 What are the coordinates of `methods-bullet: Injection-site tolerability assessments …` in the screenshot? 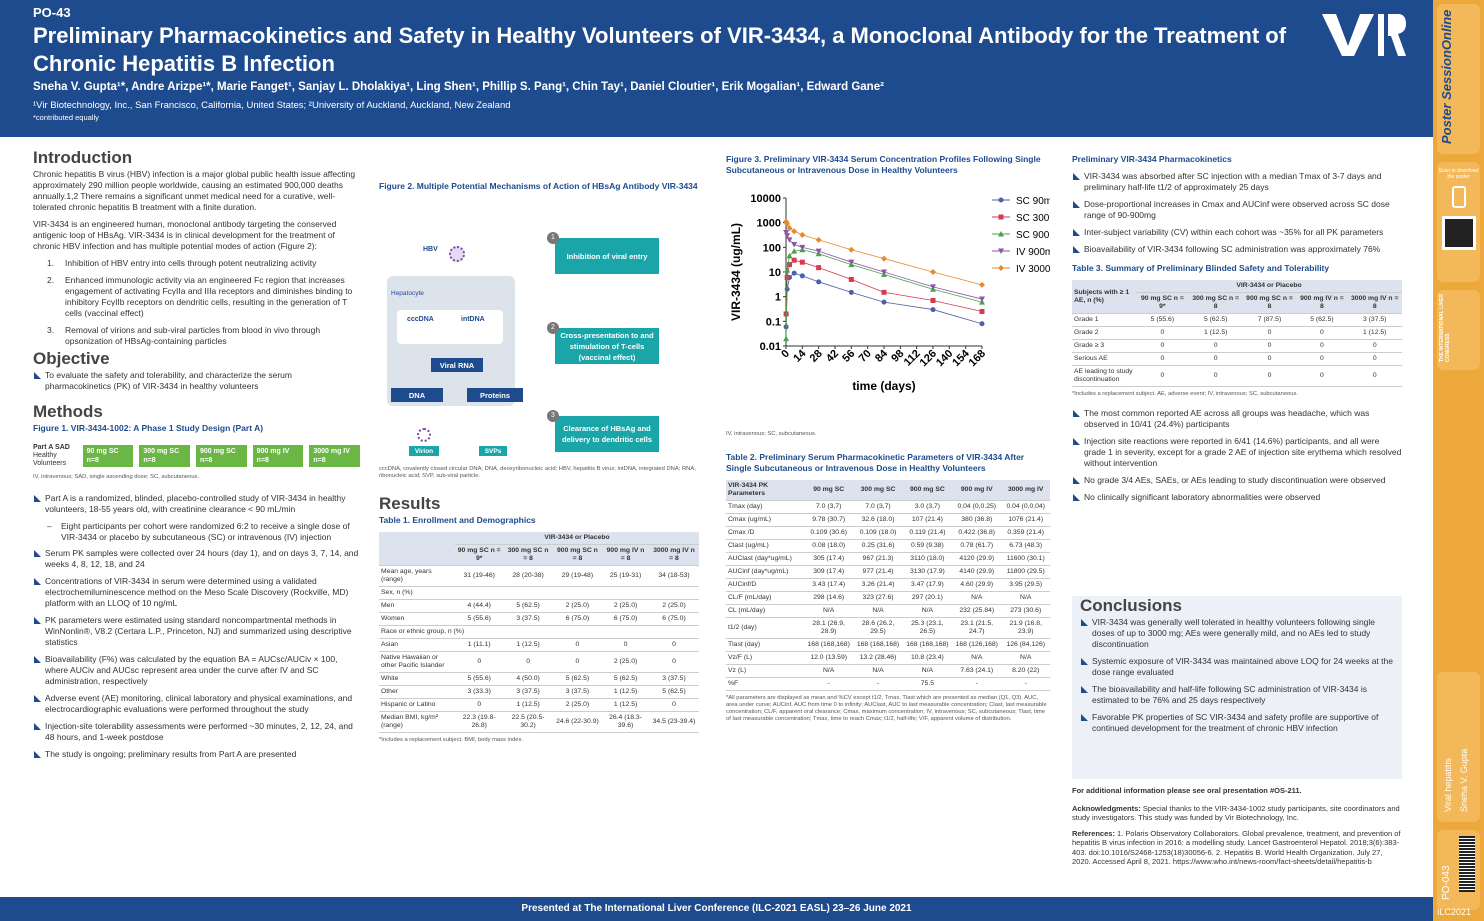 It's located at (196, 732).